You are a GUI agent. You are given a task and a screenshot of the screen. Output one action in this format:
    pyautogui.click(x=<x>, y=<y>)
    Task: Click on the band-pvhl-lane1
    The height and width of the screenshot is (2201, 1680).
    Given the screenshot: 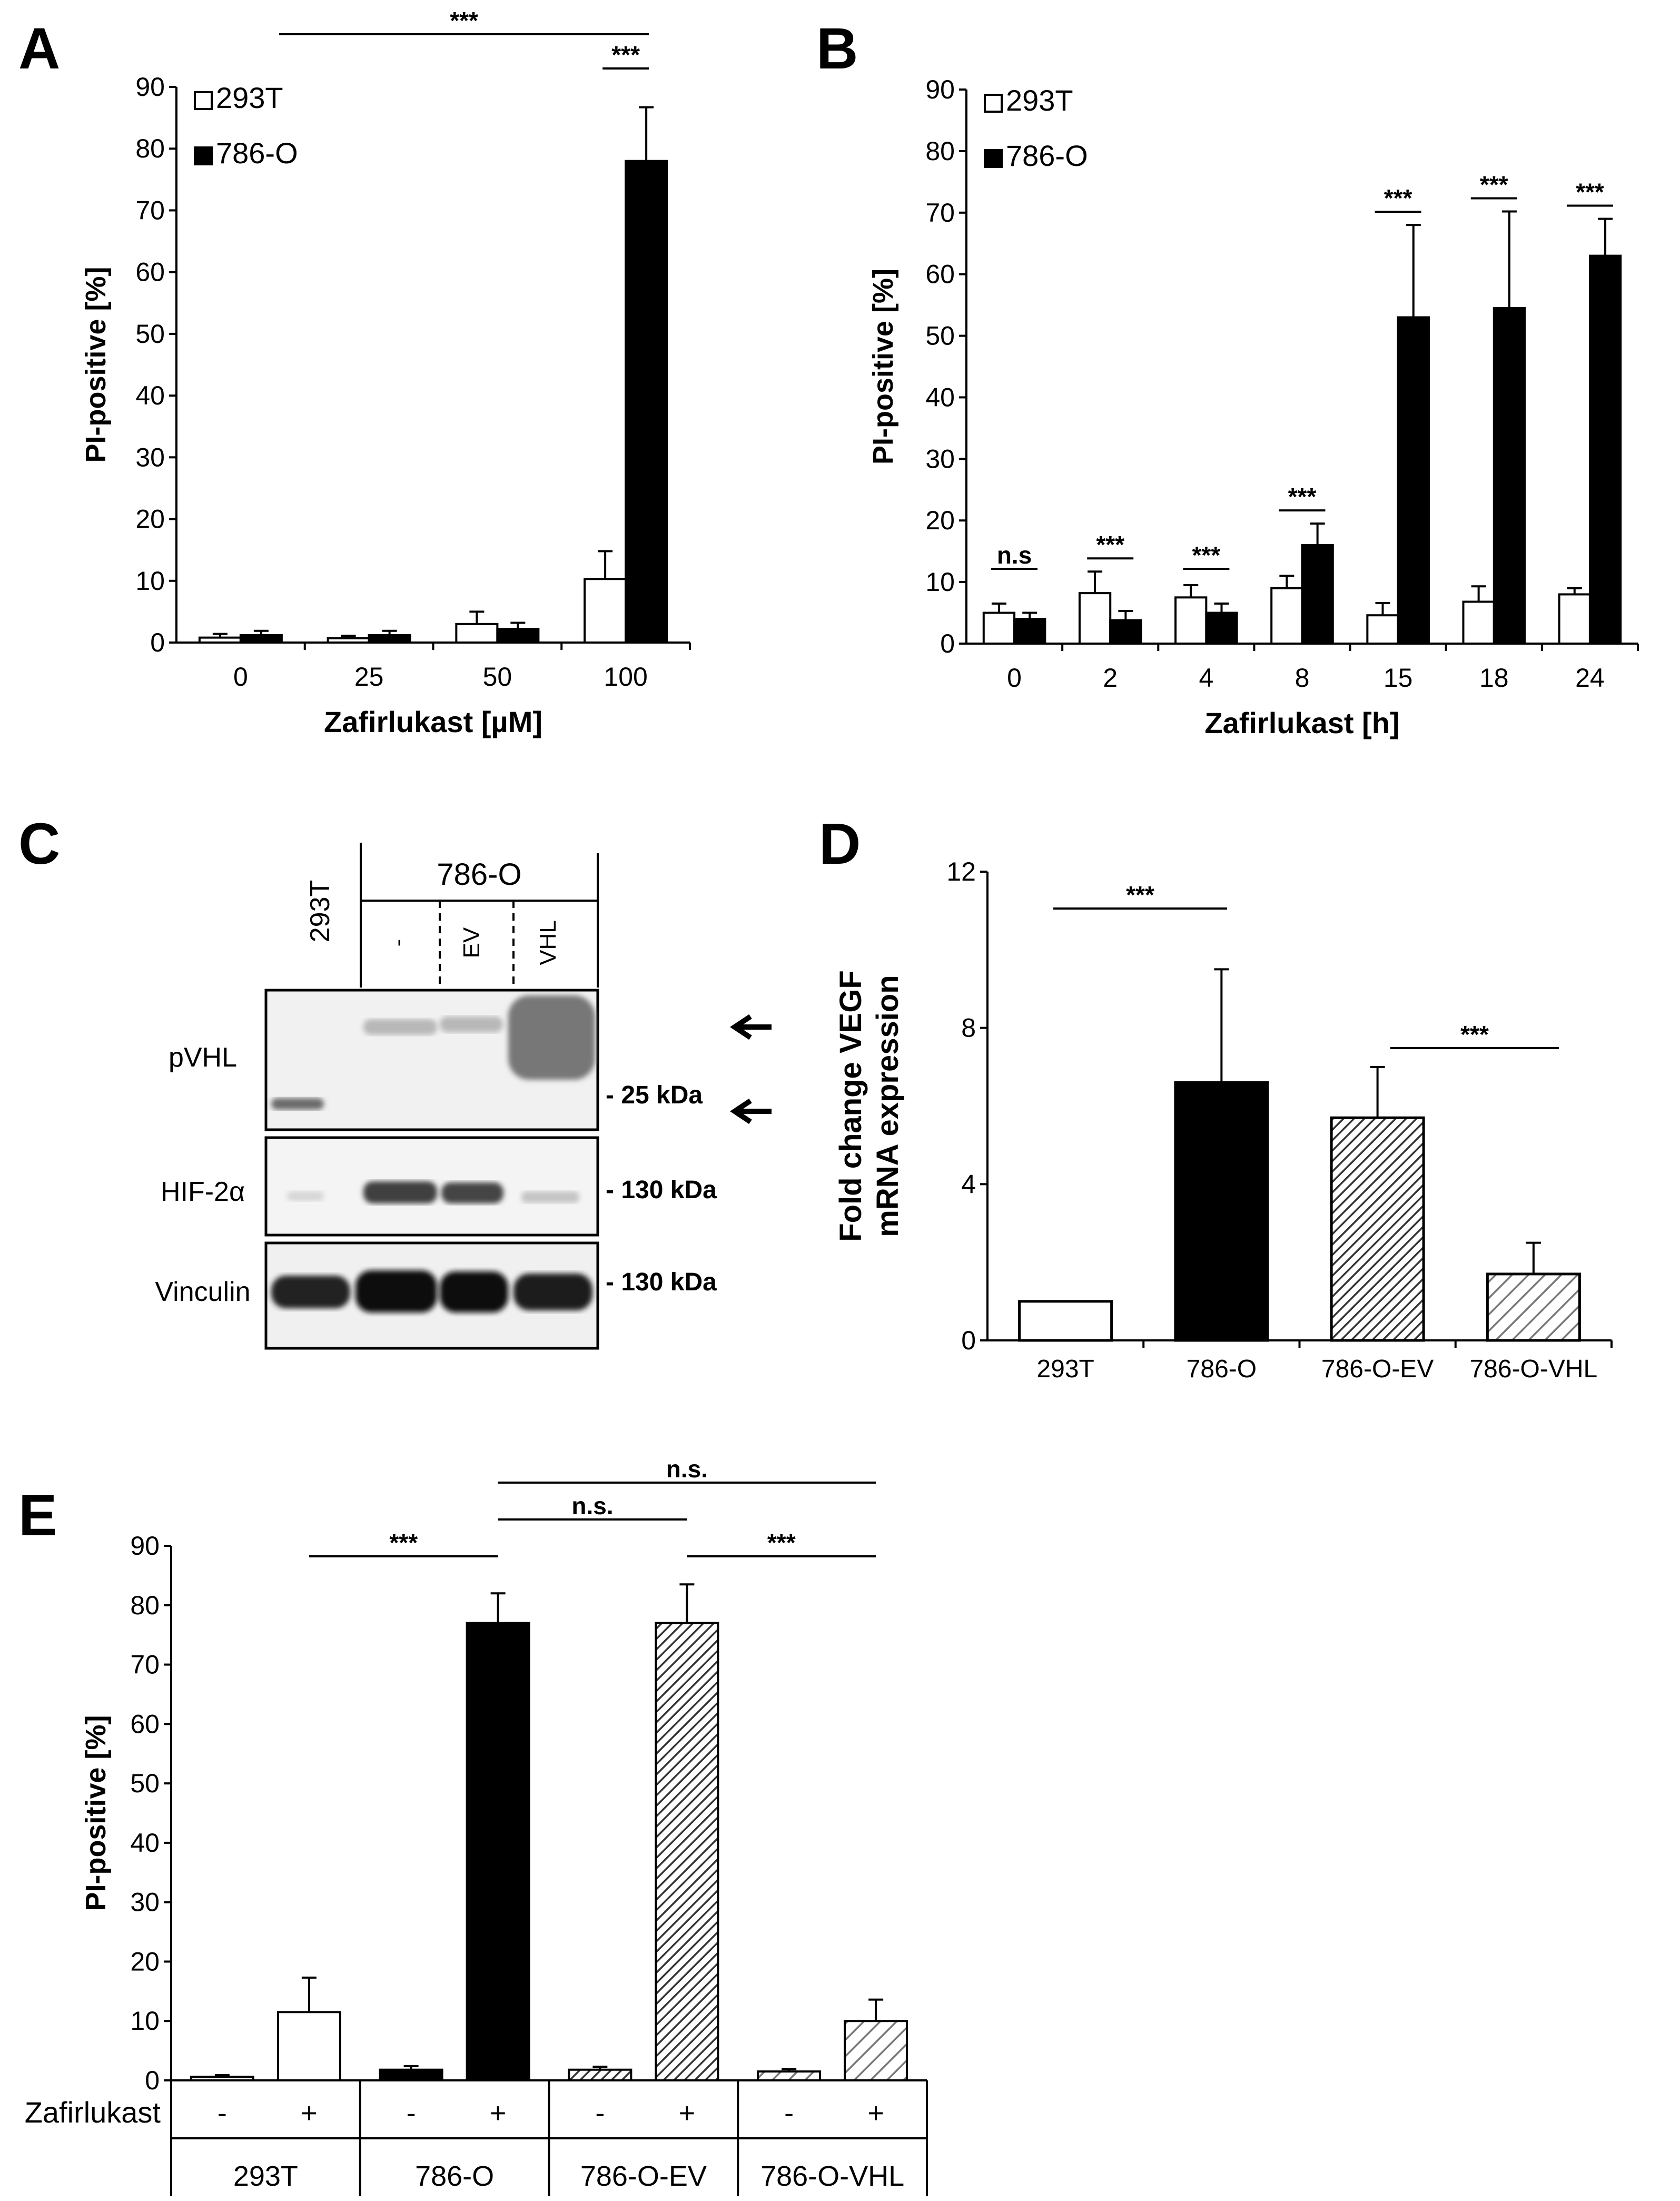 What is the action you would take?
    pyautogui.click(x=297, y=1104)
    